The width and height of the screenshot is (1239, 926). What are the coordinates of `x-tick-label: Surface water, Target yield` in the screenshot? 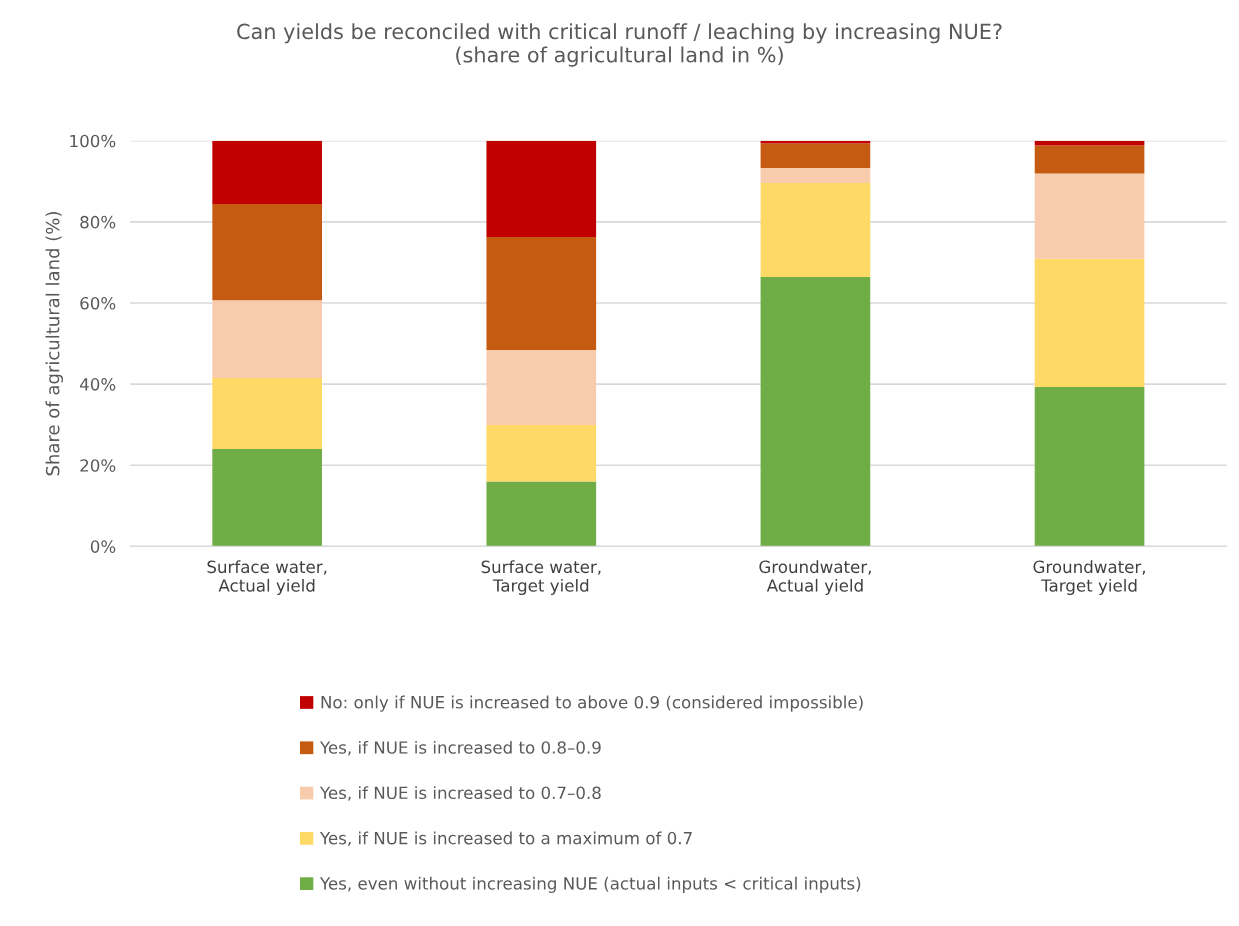 It's located at (541, 578).